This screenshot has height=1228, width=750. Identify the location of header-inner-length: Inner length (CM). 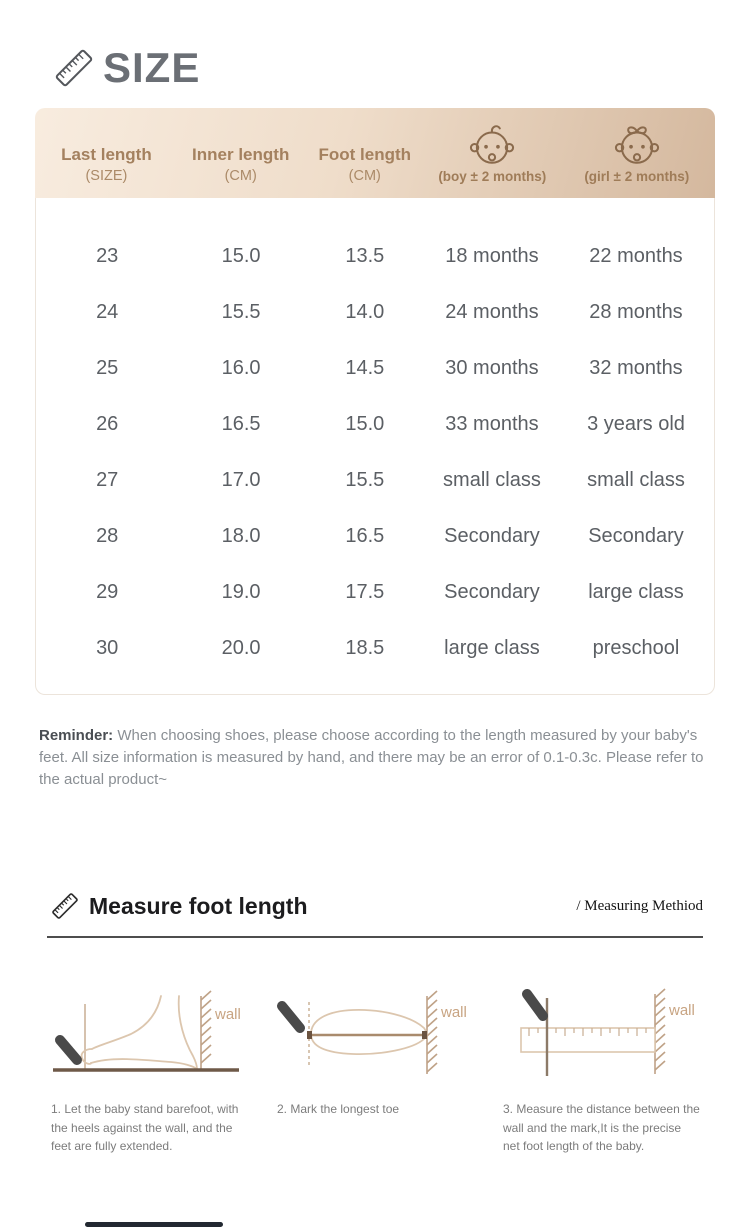
(241, 164).